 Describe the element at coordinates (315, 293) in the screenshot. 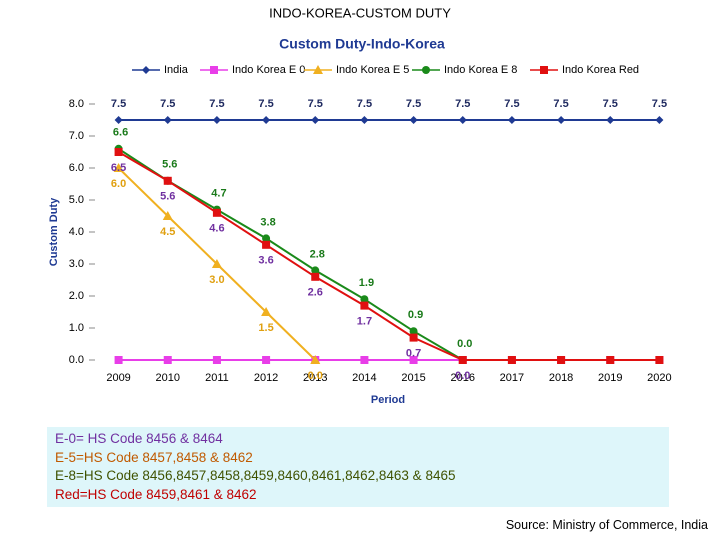

I see `data-label: 2.6` at that location.